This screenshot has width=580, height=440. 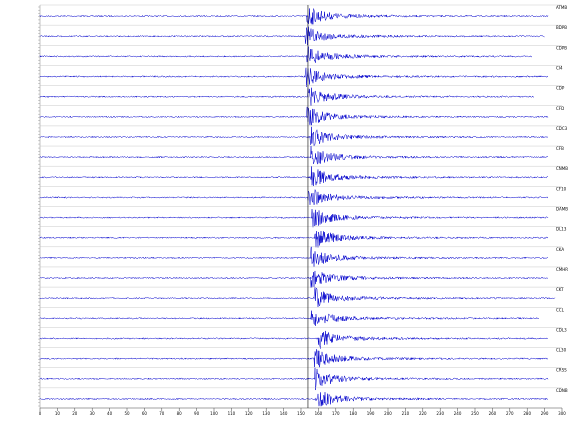 I want to click on x-tick-label: 270, so click(x=510, y=413).